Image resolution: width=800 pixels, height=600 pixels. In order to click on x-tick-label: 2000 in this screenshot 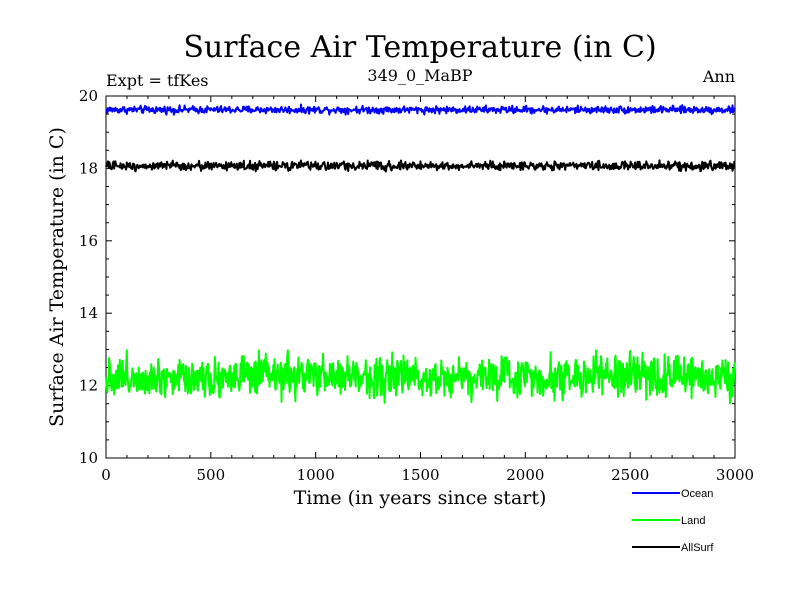, I will do `click(525, 475)`.